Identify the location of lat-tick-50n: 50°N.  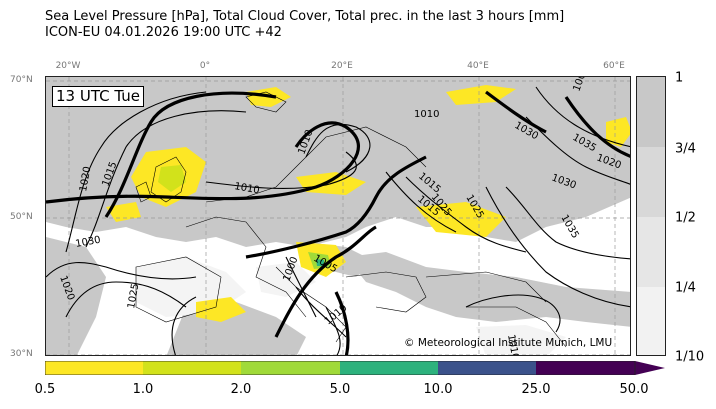
(21, 217).